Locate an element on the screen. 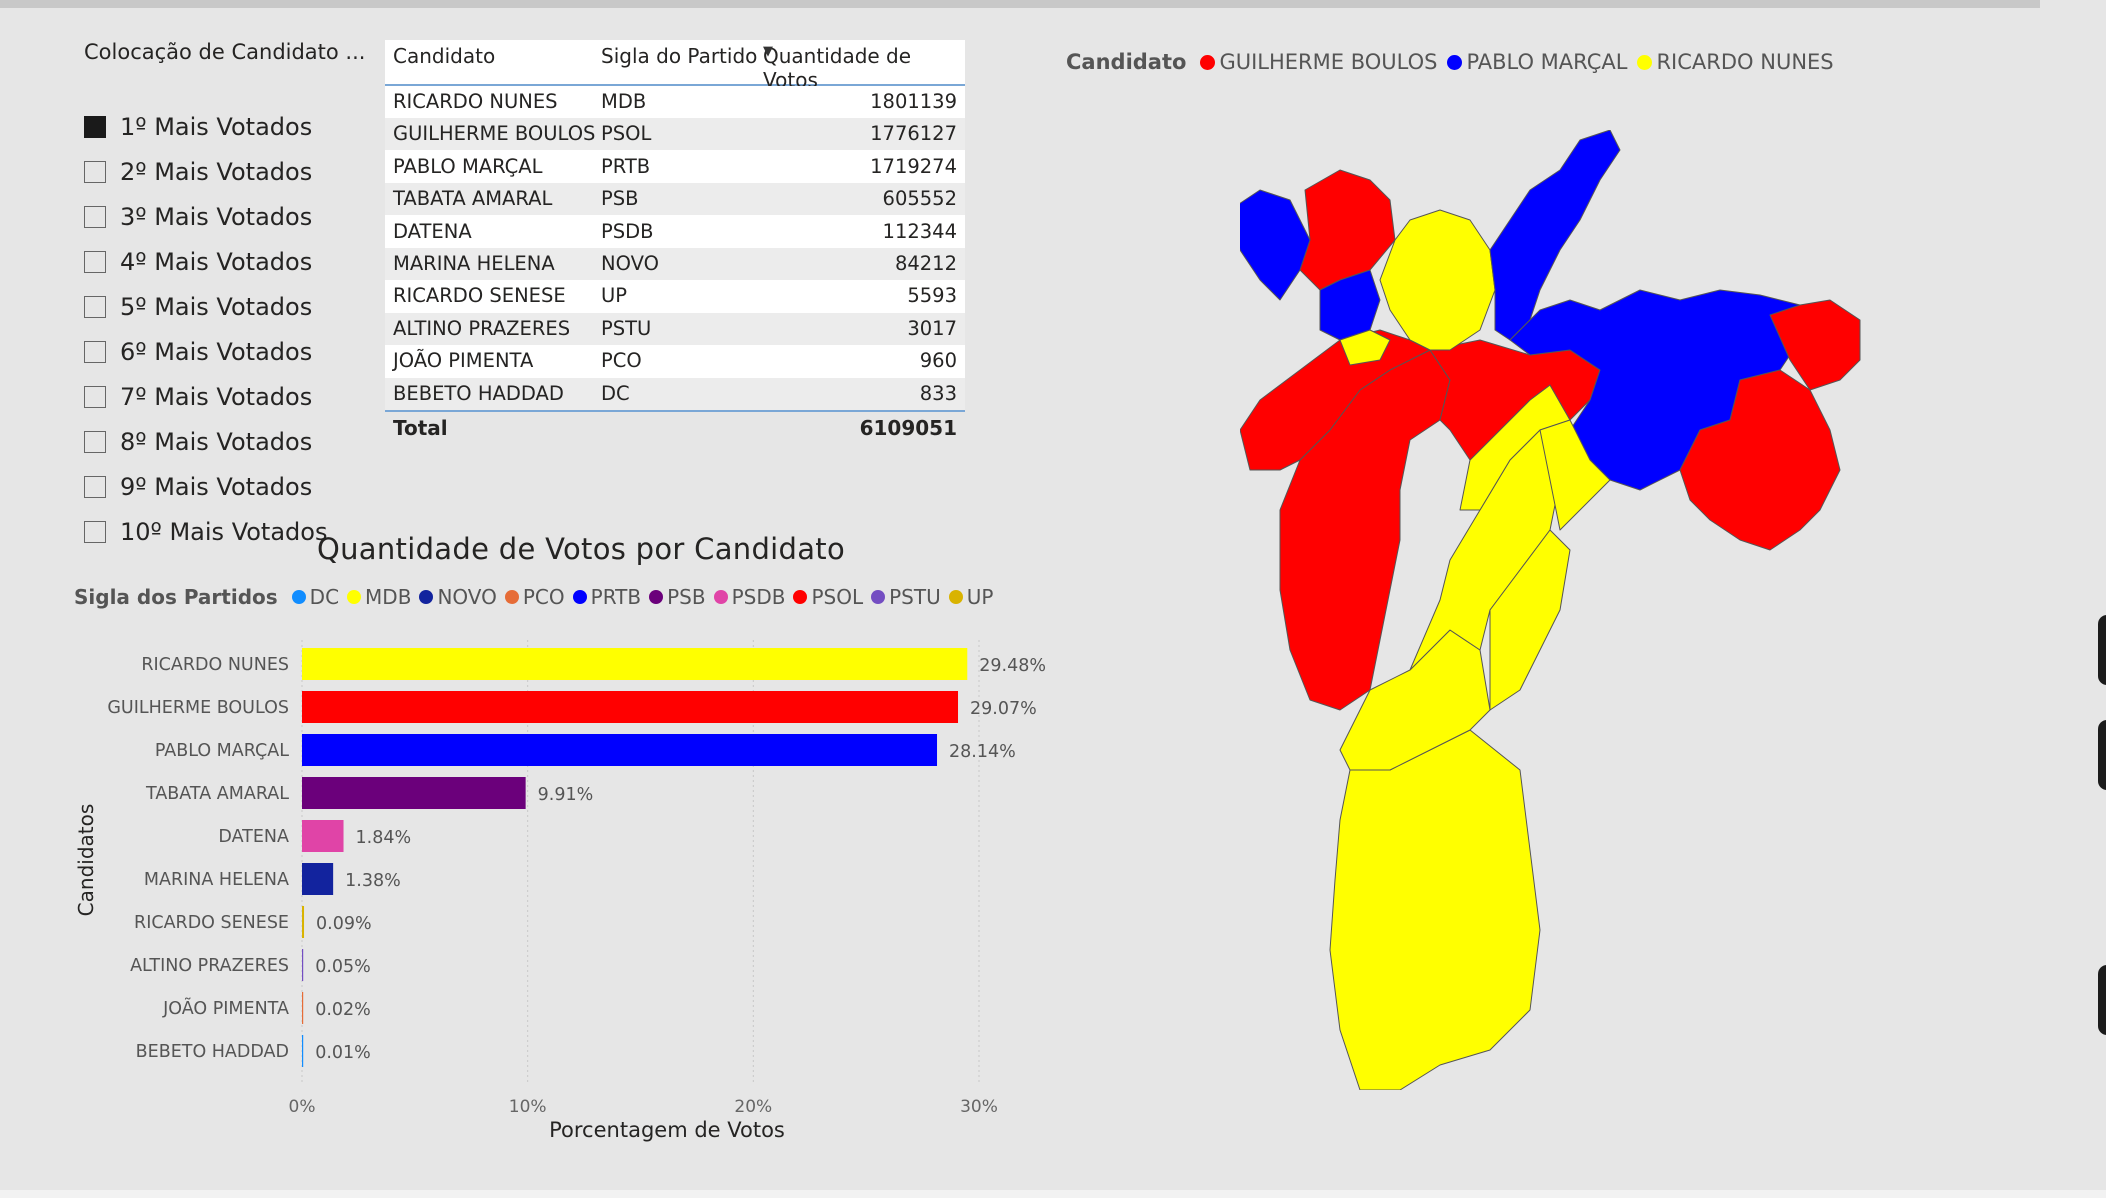  category-label: RICARDO NUNES is located at coordinates (215, 665).